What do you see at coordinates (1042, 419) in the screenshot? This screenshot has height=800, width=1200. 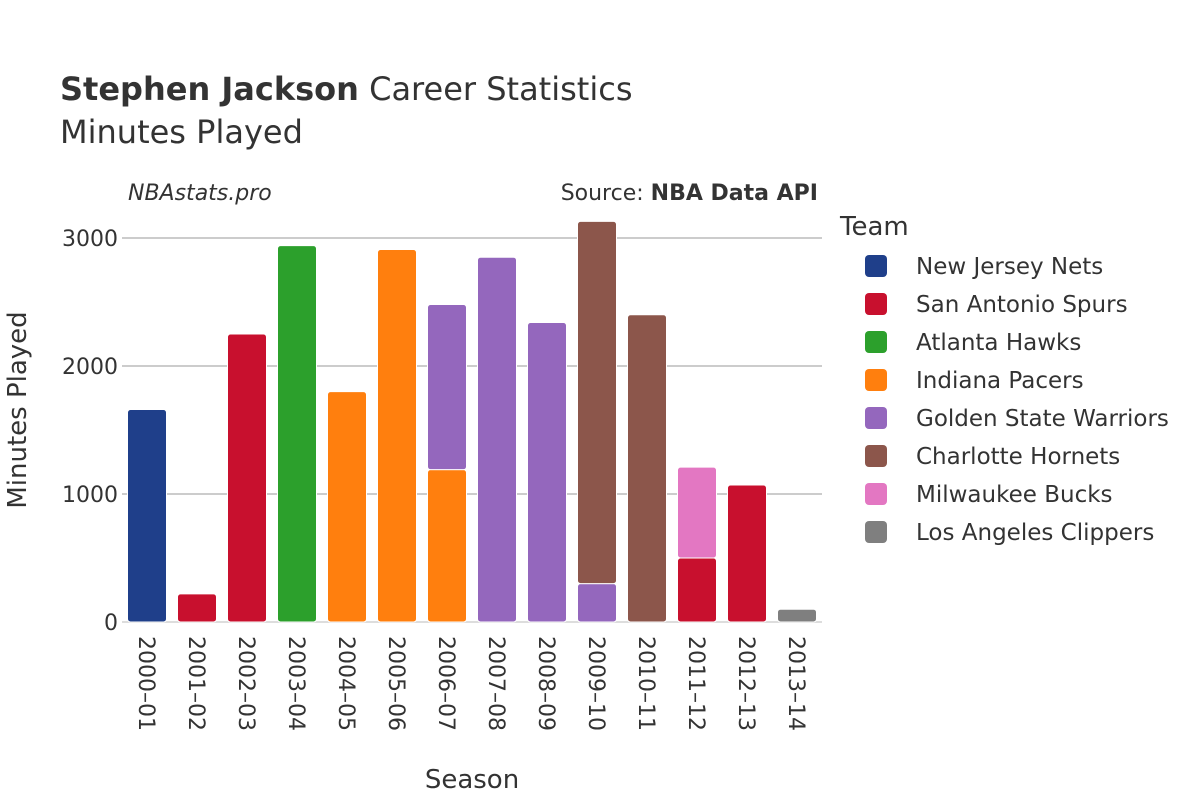 I see `legend-item-golden-state-warriors: Golden State Warriors` at bounding box center [1042, 419].